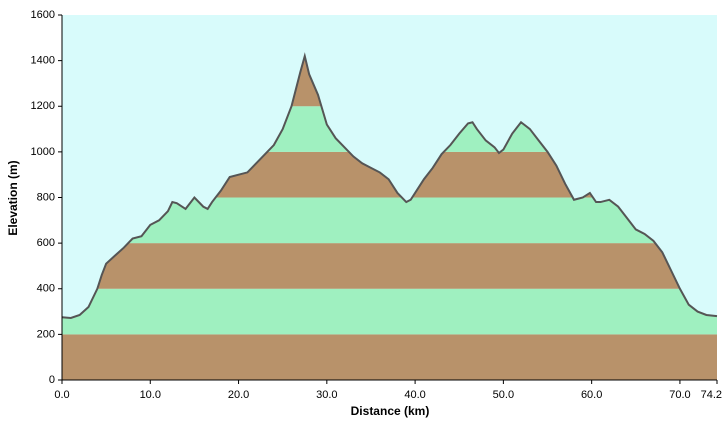 The width and height of the screenshot is (723, 426). I want to click on x-tick-label: 74.2, so click(711, 395).